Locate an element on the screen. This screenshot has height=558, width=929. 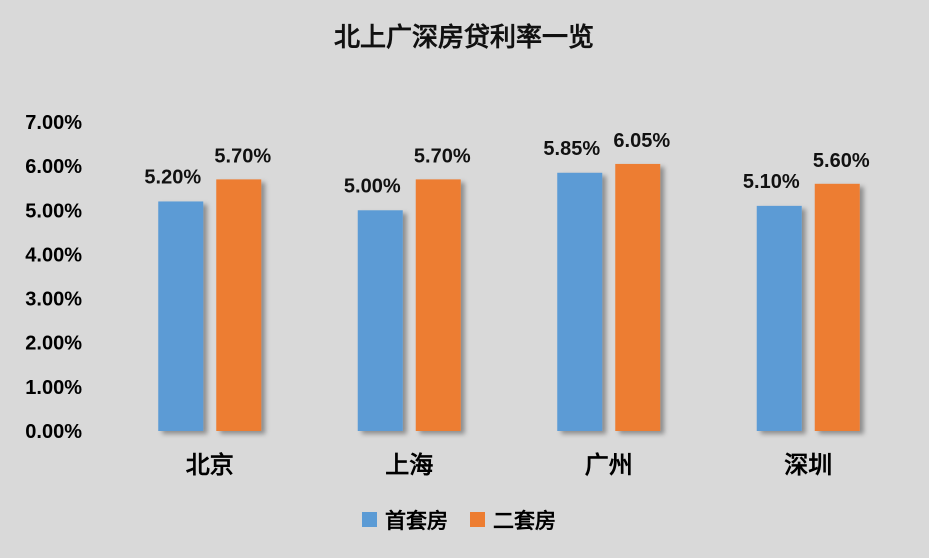
y-tick-label: 4.00% is located at coordinates (53, 255).